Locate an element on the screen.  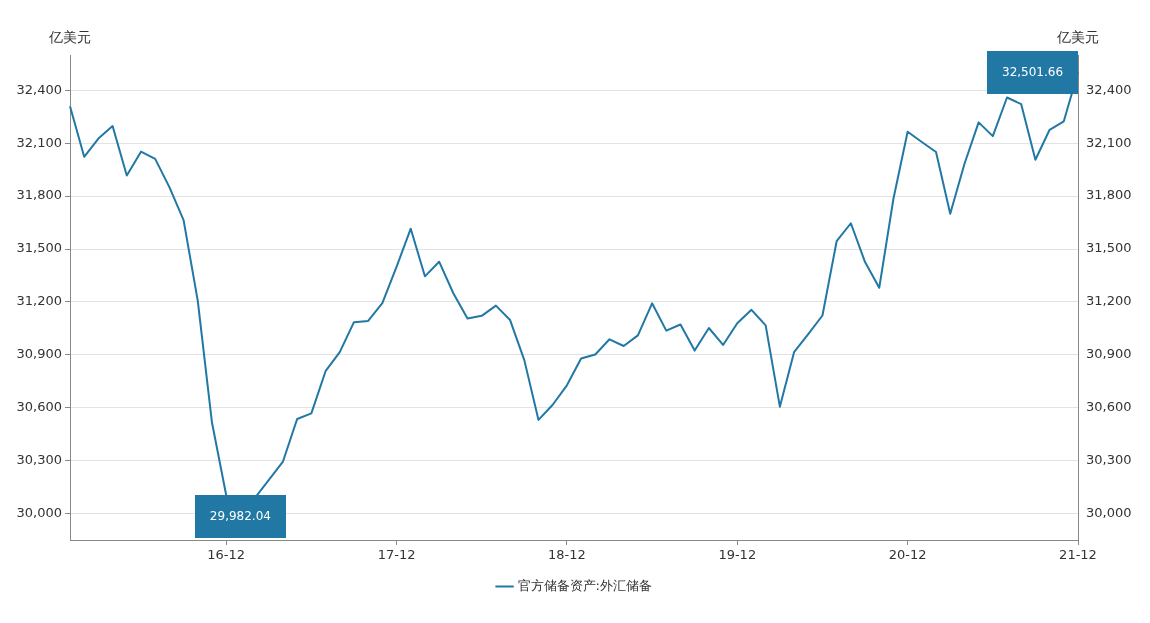
y-tick-label: 30,000 is located at coordinates (39, 512).